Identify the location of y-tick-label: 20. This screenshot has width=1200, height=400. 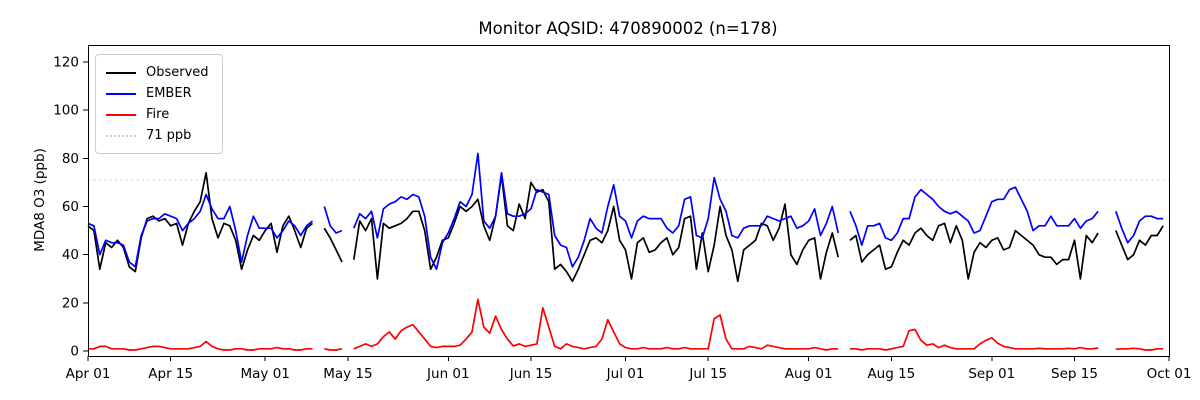
(70, 303).